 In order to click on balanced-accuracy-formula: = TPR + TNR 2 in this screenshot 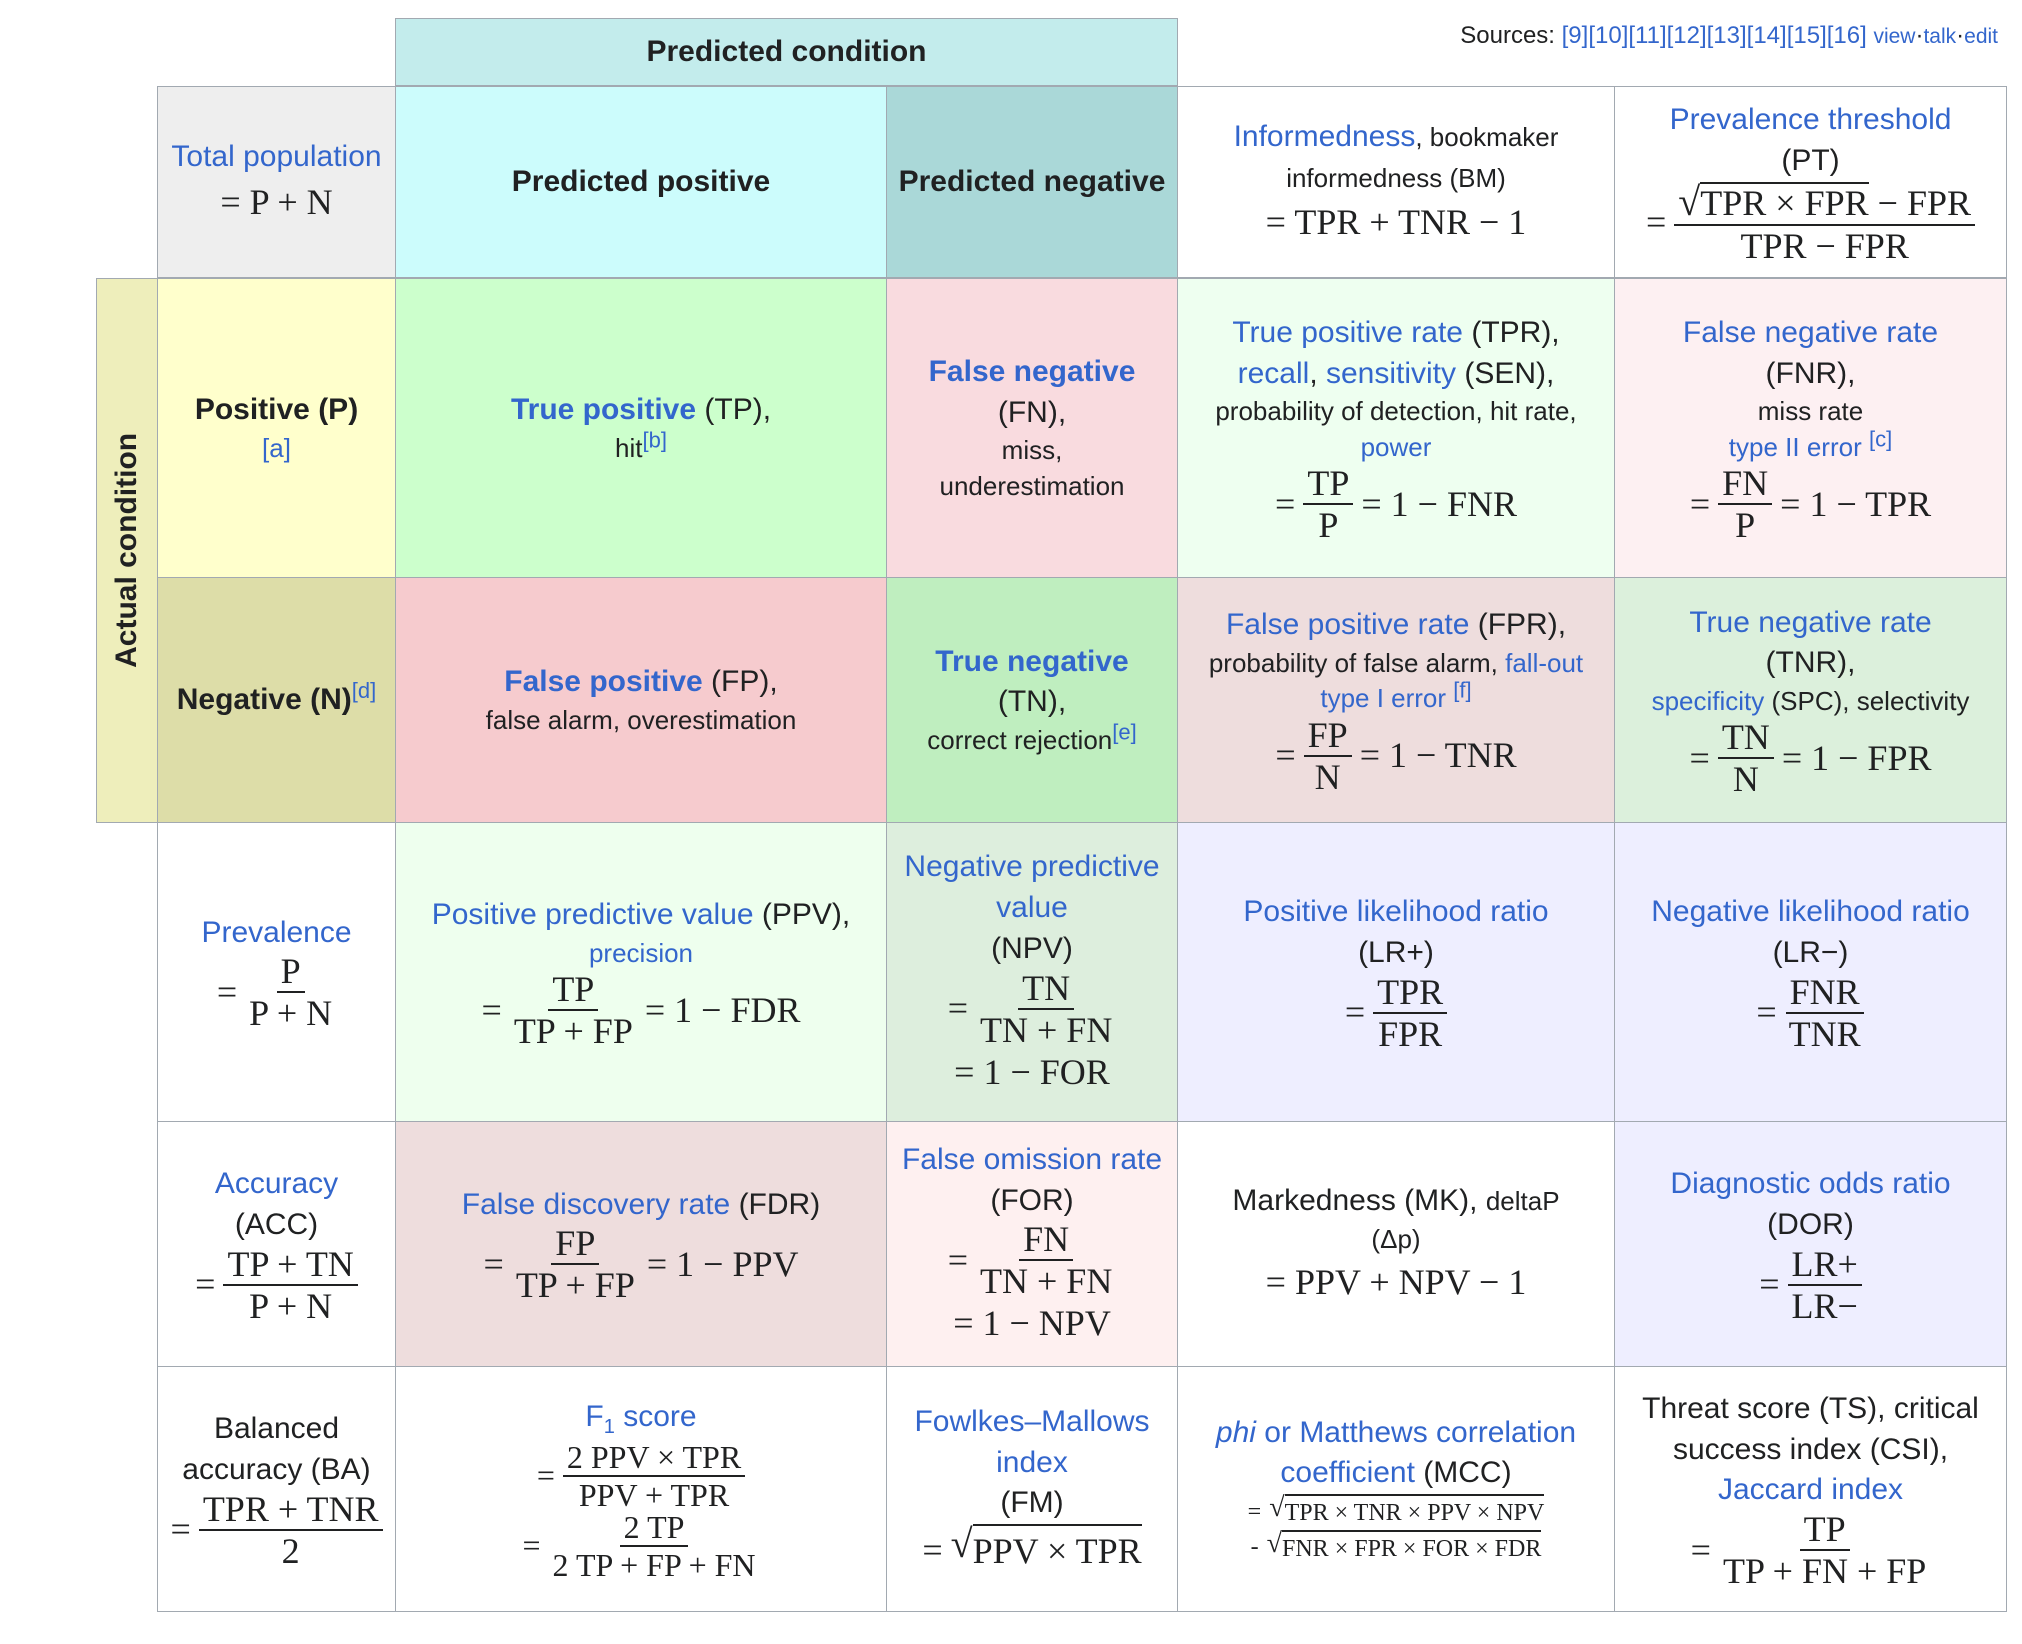, I will do `click(277, 1530)`.